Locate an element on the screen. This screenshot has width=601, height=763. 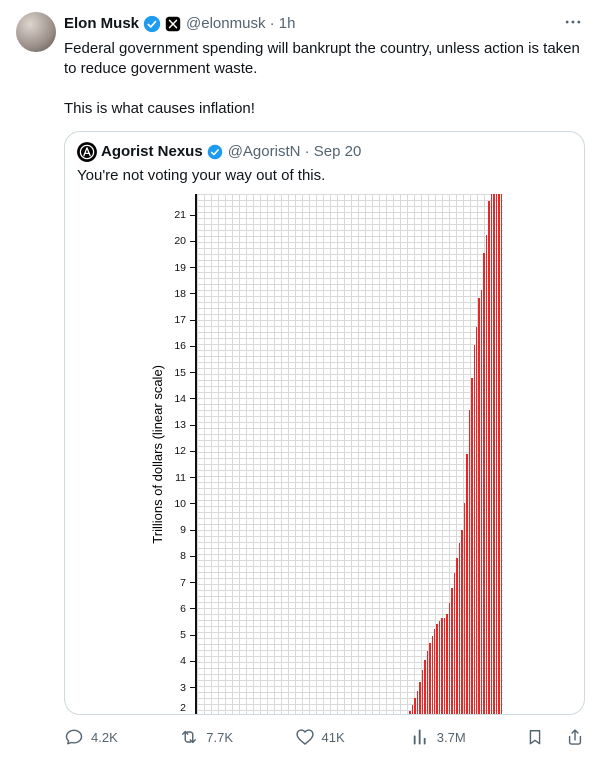
y-tick-label: 10 is located at coordinates (180, 503).